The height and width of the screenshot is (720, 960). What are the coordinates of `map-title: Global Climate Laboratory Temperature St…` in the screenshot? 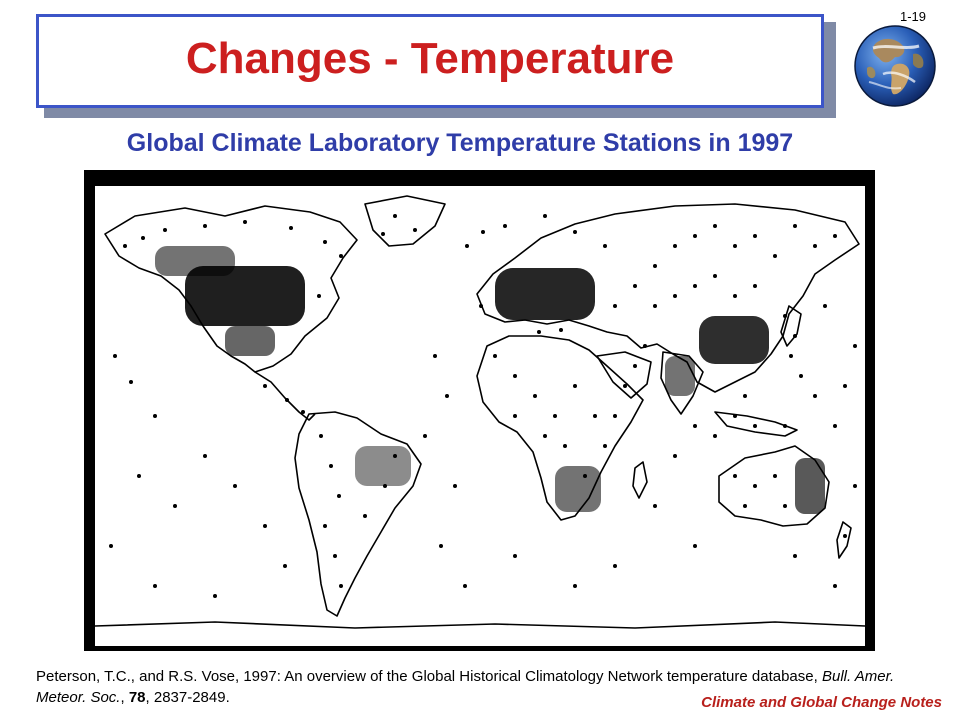 It's located at (460, 143).